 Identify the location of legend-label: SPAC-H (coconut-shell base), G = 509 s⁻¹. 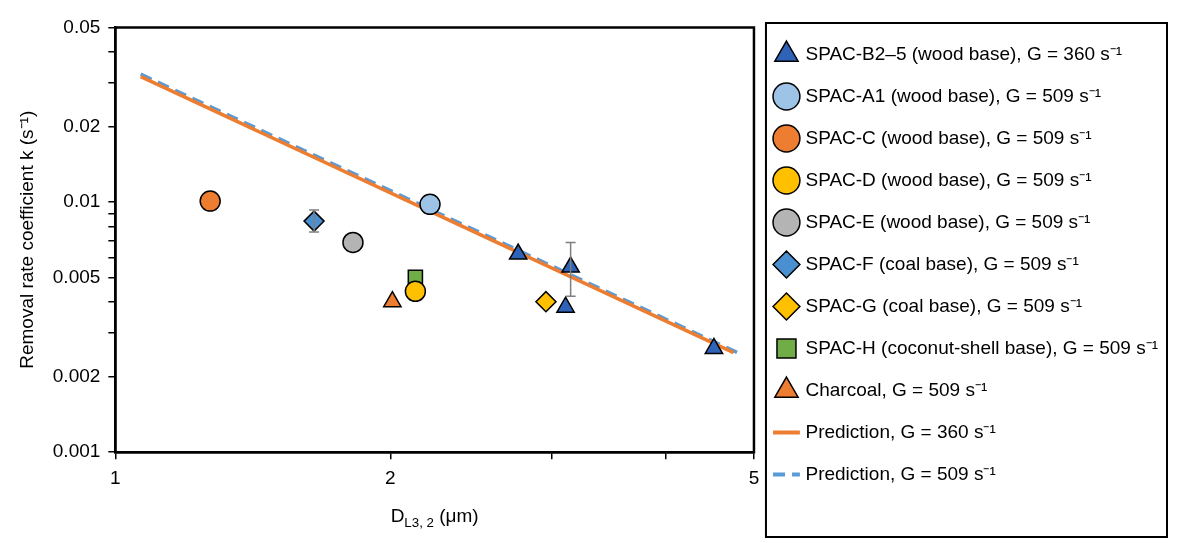
(982, 347).